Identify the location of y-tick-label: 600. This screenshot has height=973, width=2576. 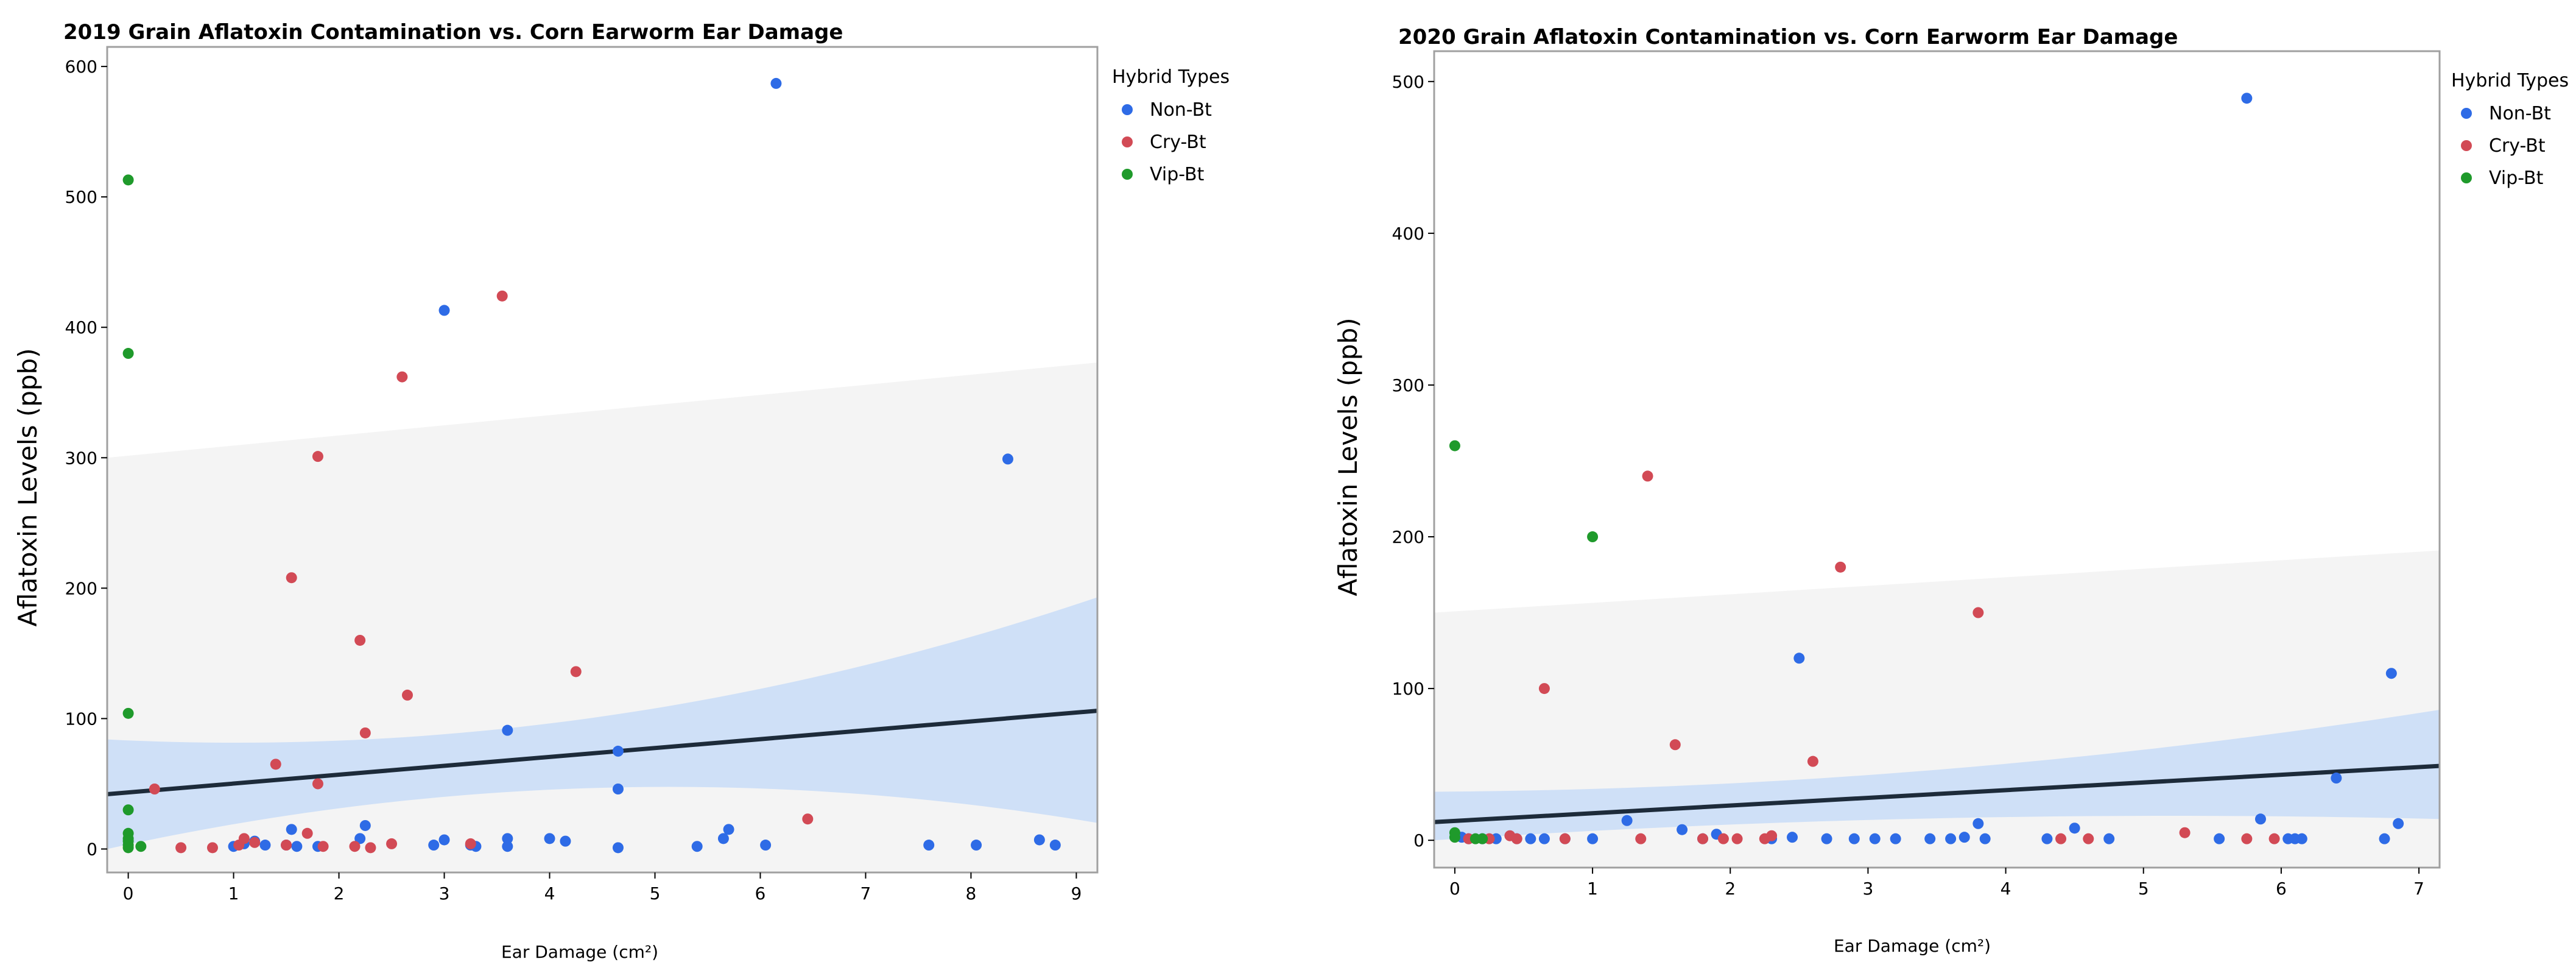
(81, 67).